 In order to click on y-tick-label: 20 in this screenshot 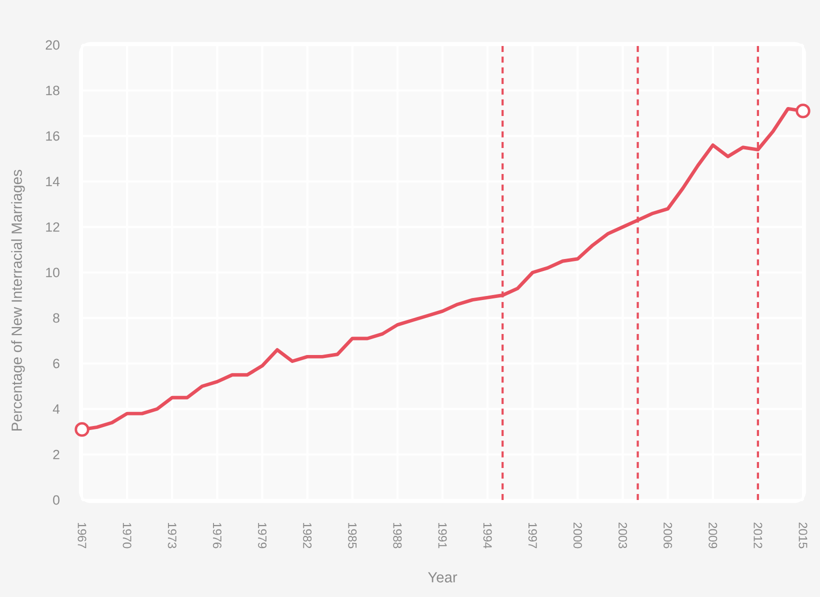, I will do `click(53, 45)`.